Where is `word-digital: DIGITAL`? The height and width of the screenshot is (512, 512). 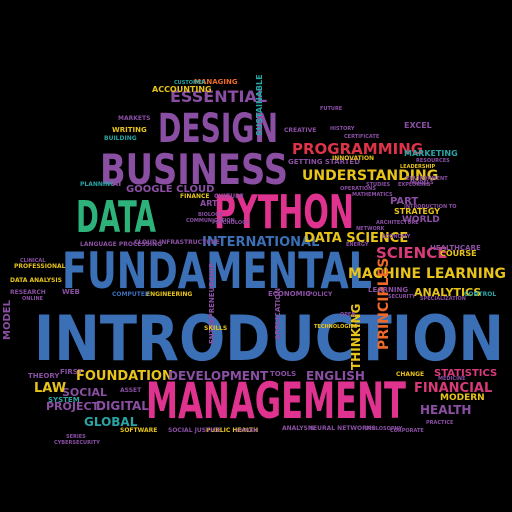
word-digital: DIGITAL is located at coordinates (122, 406).